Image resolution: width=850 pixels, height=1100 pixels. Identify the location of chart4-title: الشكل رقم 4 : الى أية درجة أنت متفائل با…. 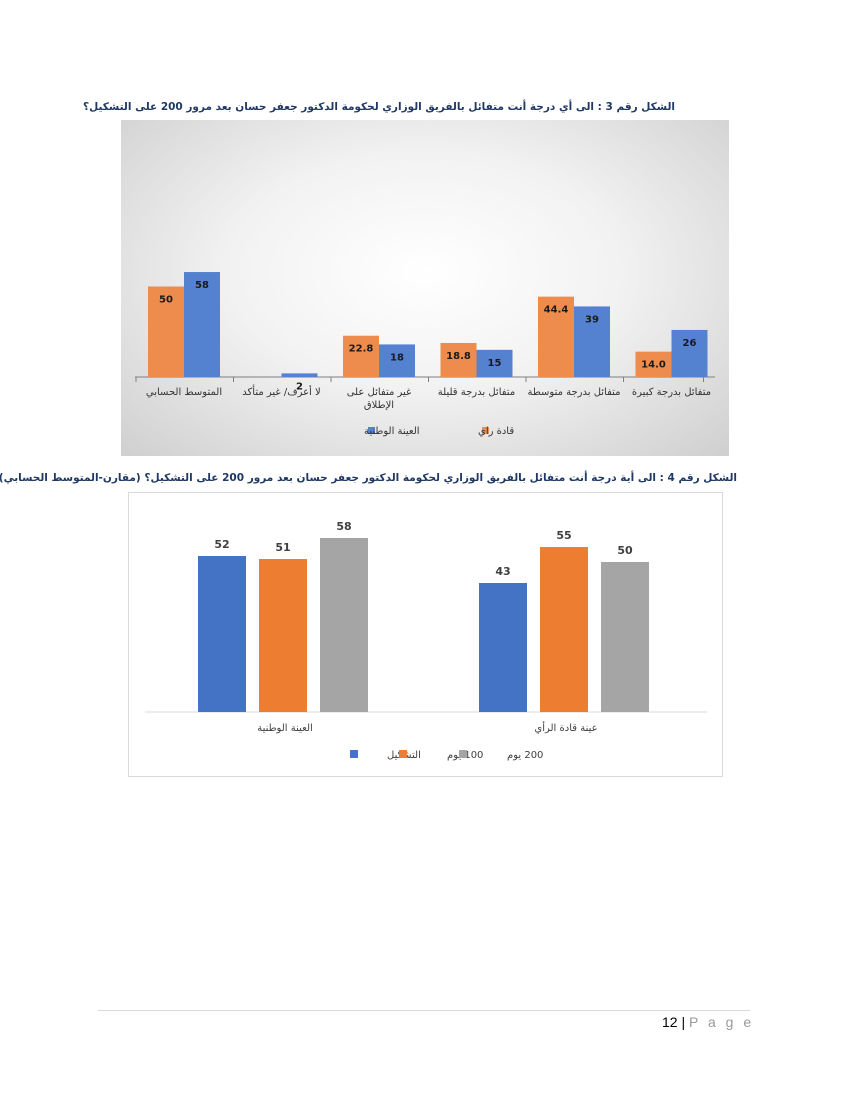
(368, 478).